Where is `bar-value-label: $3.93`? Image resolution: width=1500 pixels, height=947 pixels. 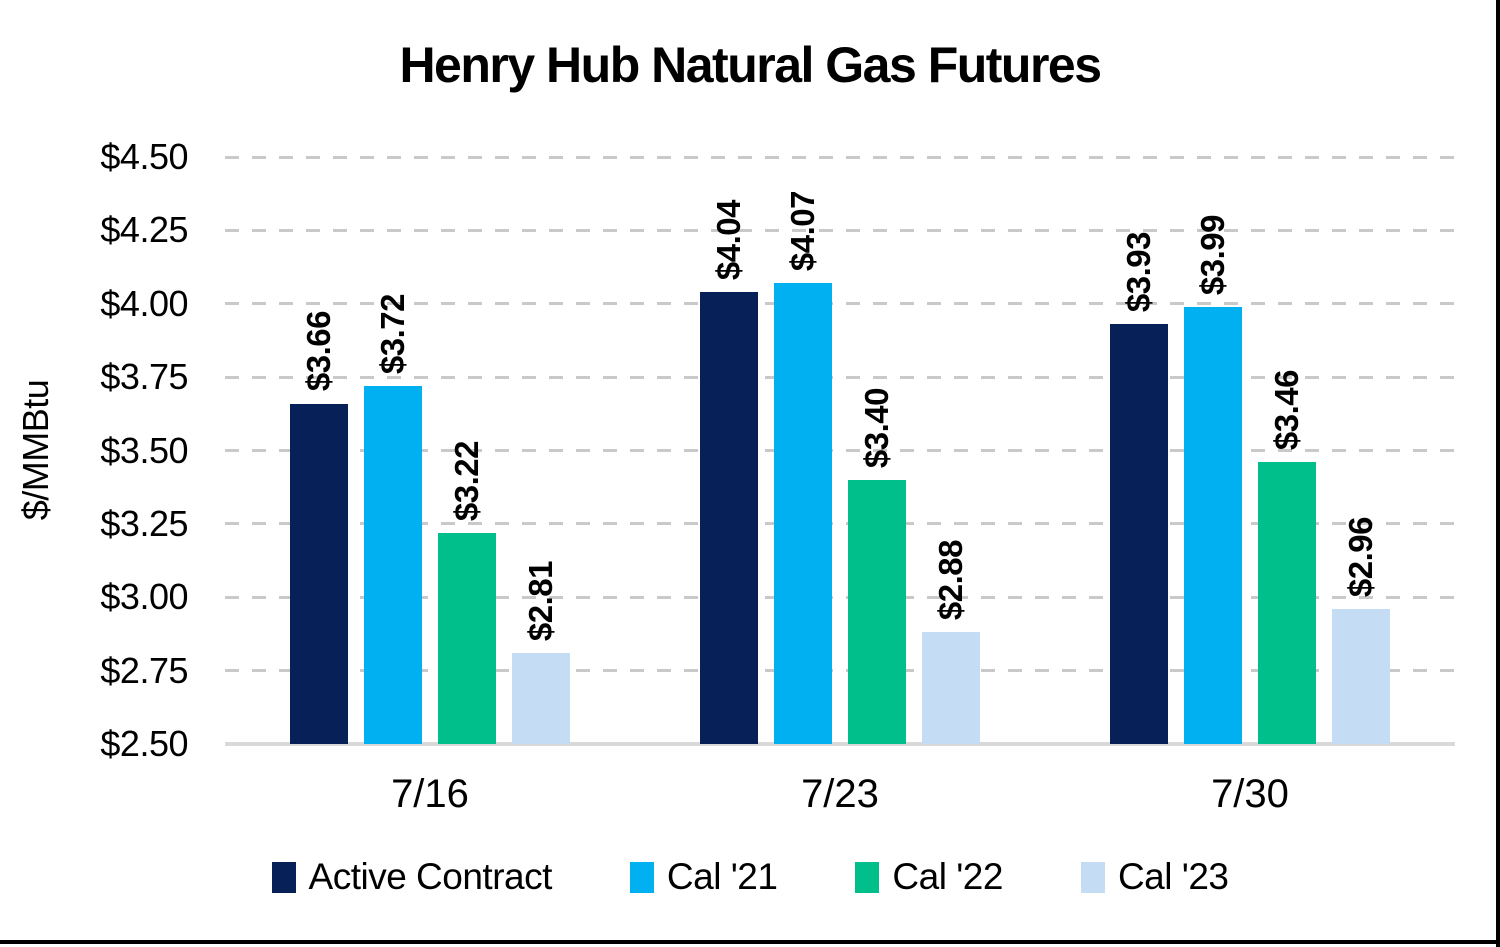
bar-value-label: $3.93 is located at coordinates (1138, 272).